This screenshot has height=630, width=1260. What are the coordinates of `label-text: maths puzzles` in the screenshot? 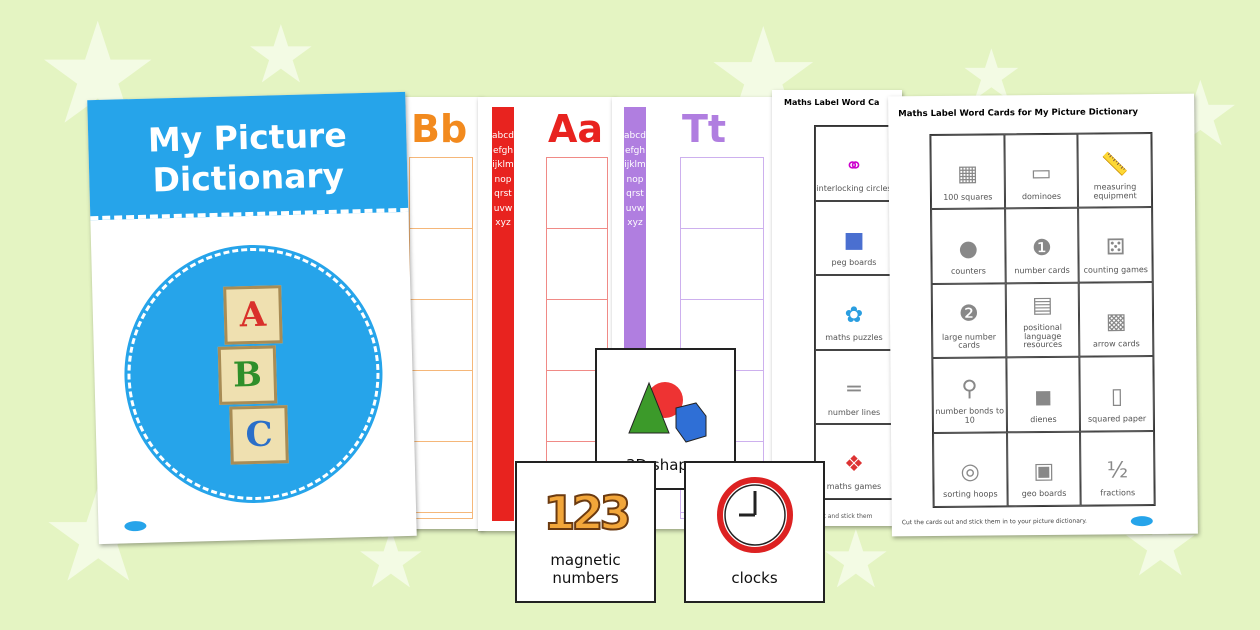 It's located at (854, 337).